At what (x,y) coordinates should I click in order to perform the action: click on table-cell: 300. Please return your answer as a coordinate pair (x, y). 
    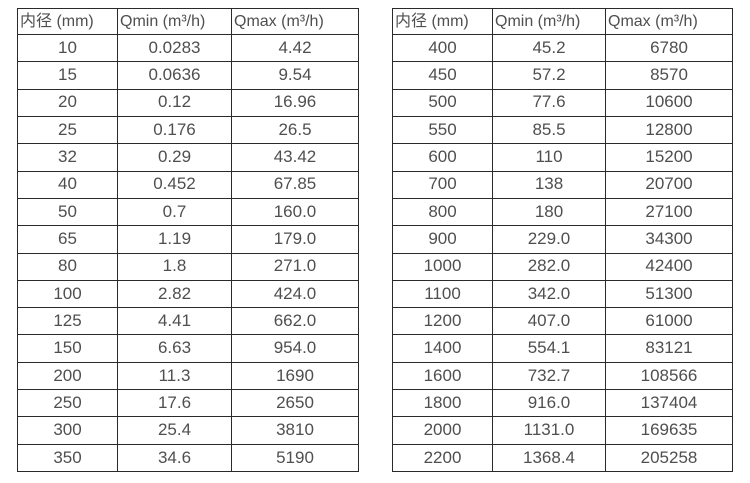
    Looking at the image, I should click on (67, 430).